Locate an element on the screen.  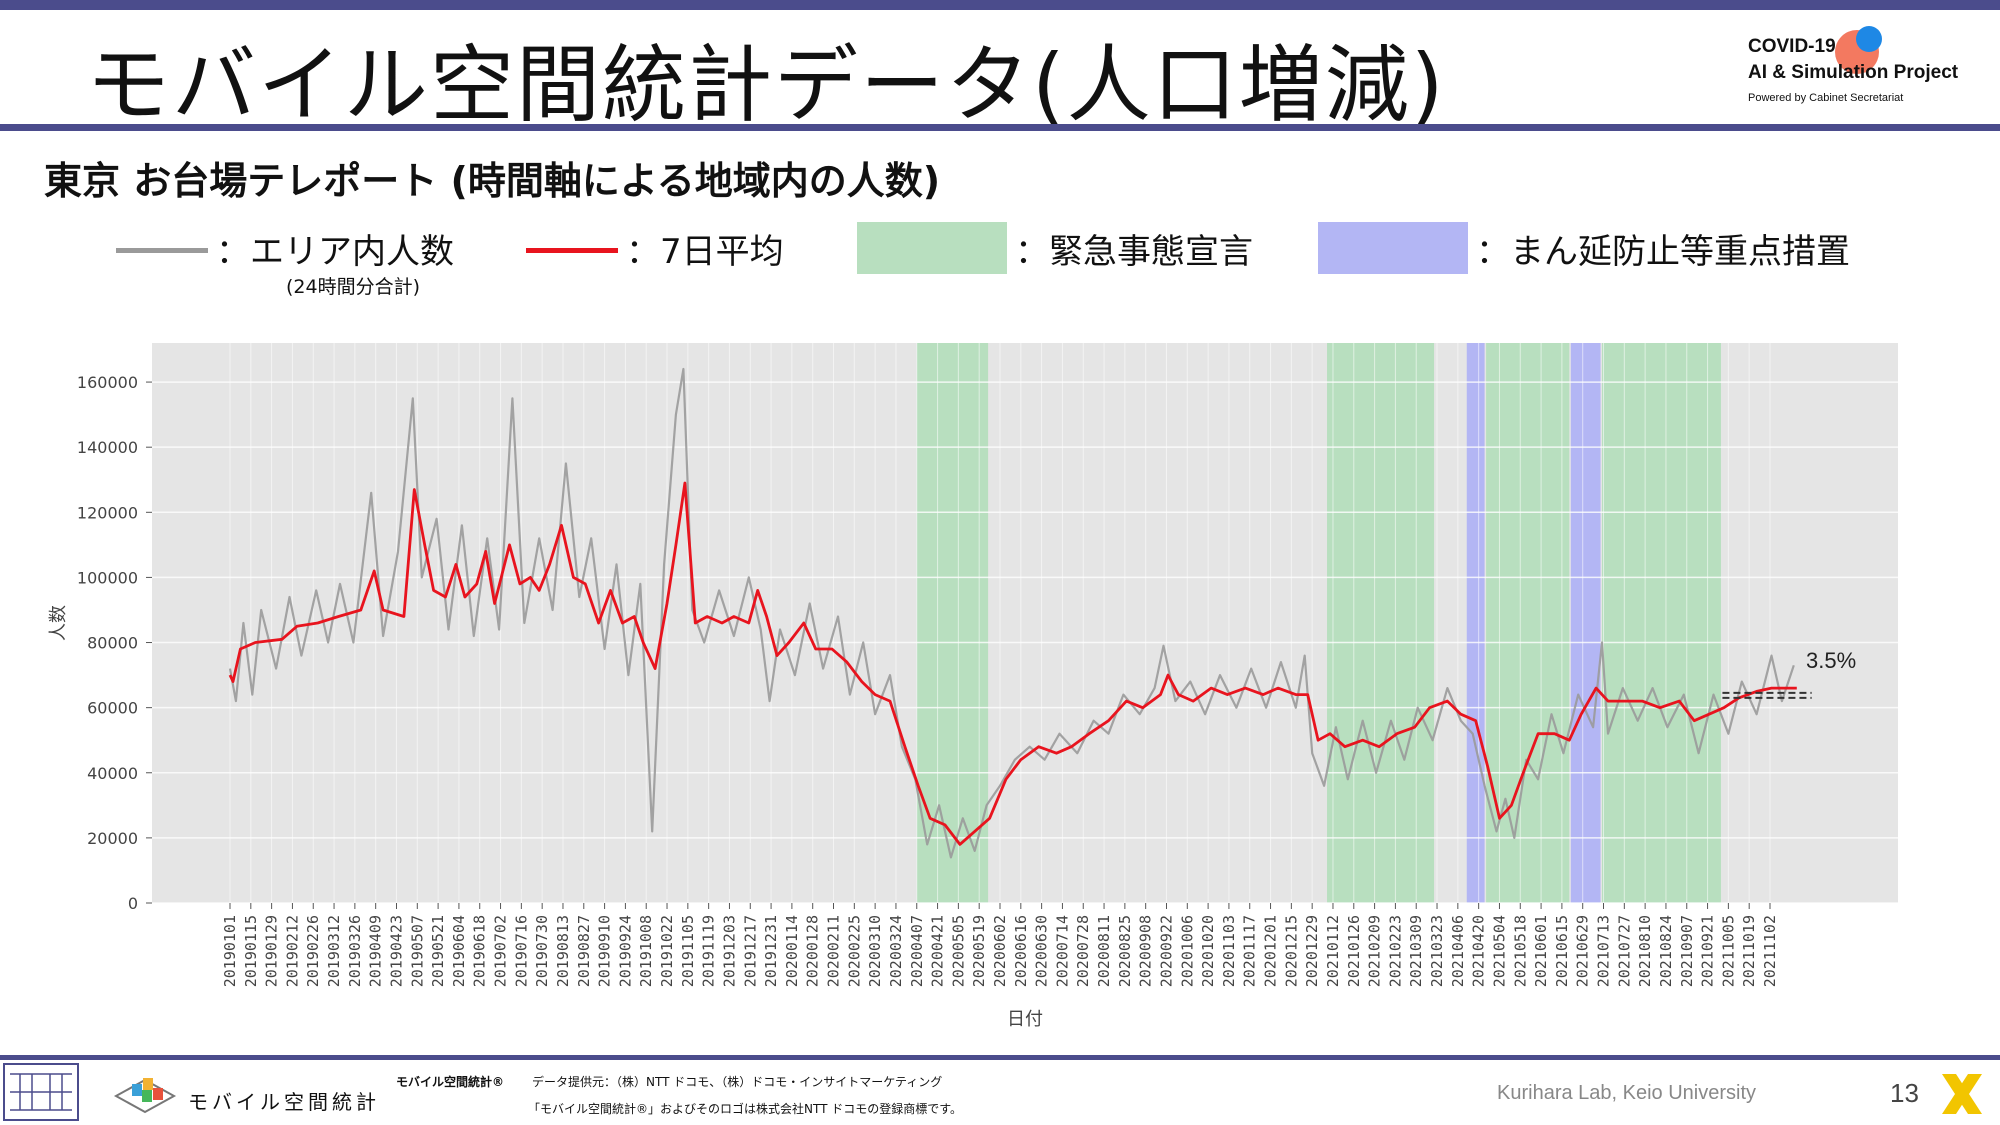
y-tick-label: 140000 is located at coordinates (107, 447).